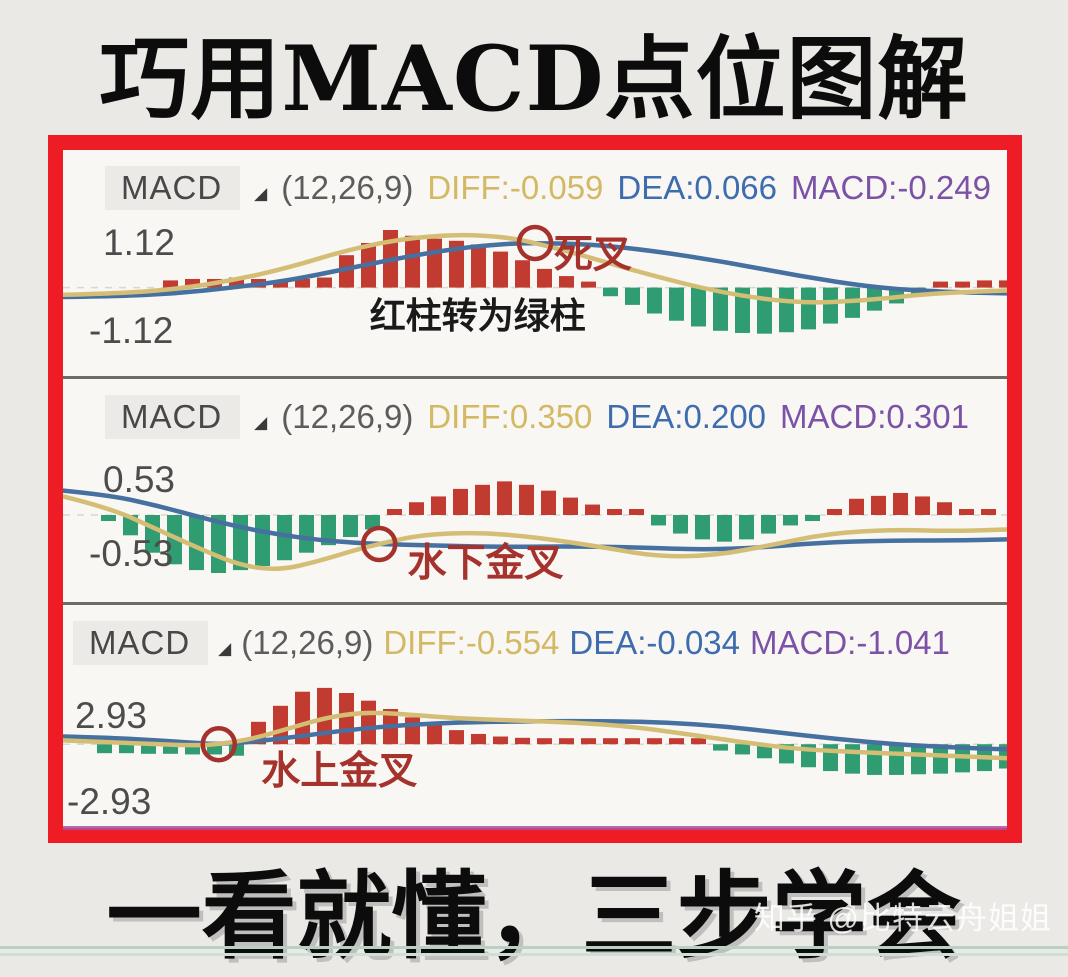  I want to click on chart-area: 0.53 -0.53 水下金叉, so click(535, 523).